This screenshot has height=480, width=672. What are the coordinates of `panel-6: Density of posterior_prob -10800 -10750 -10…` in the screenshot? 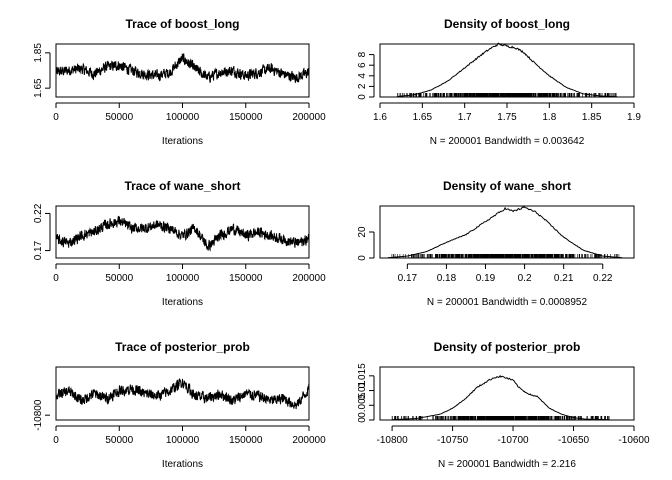 It's located at (503, 405).